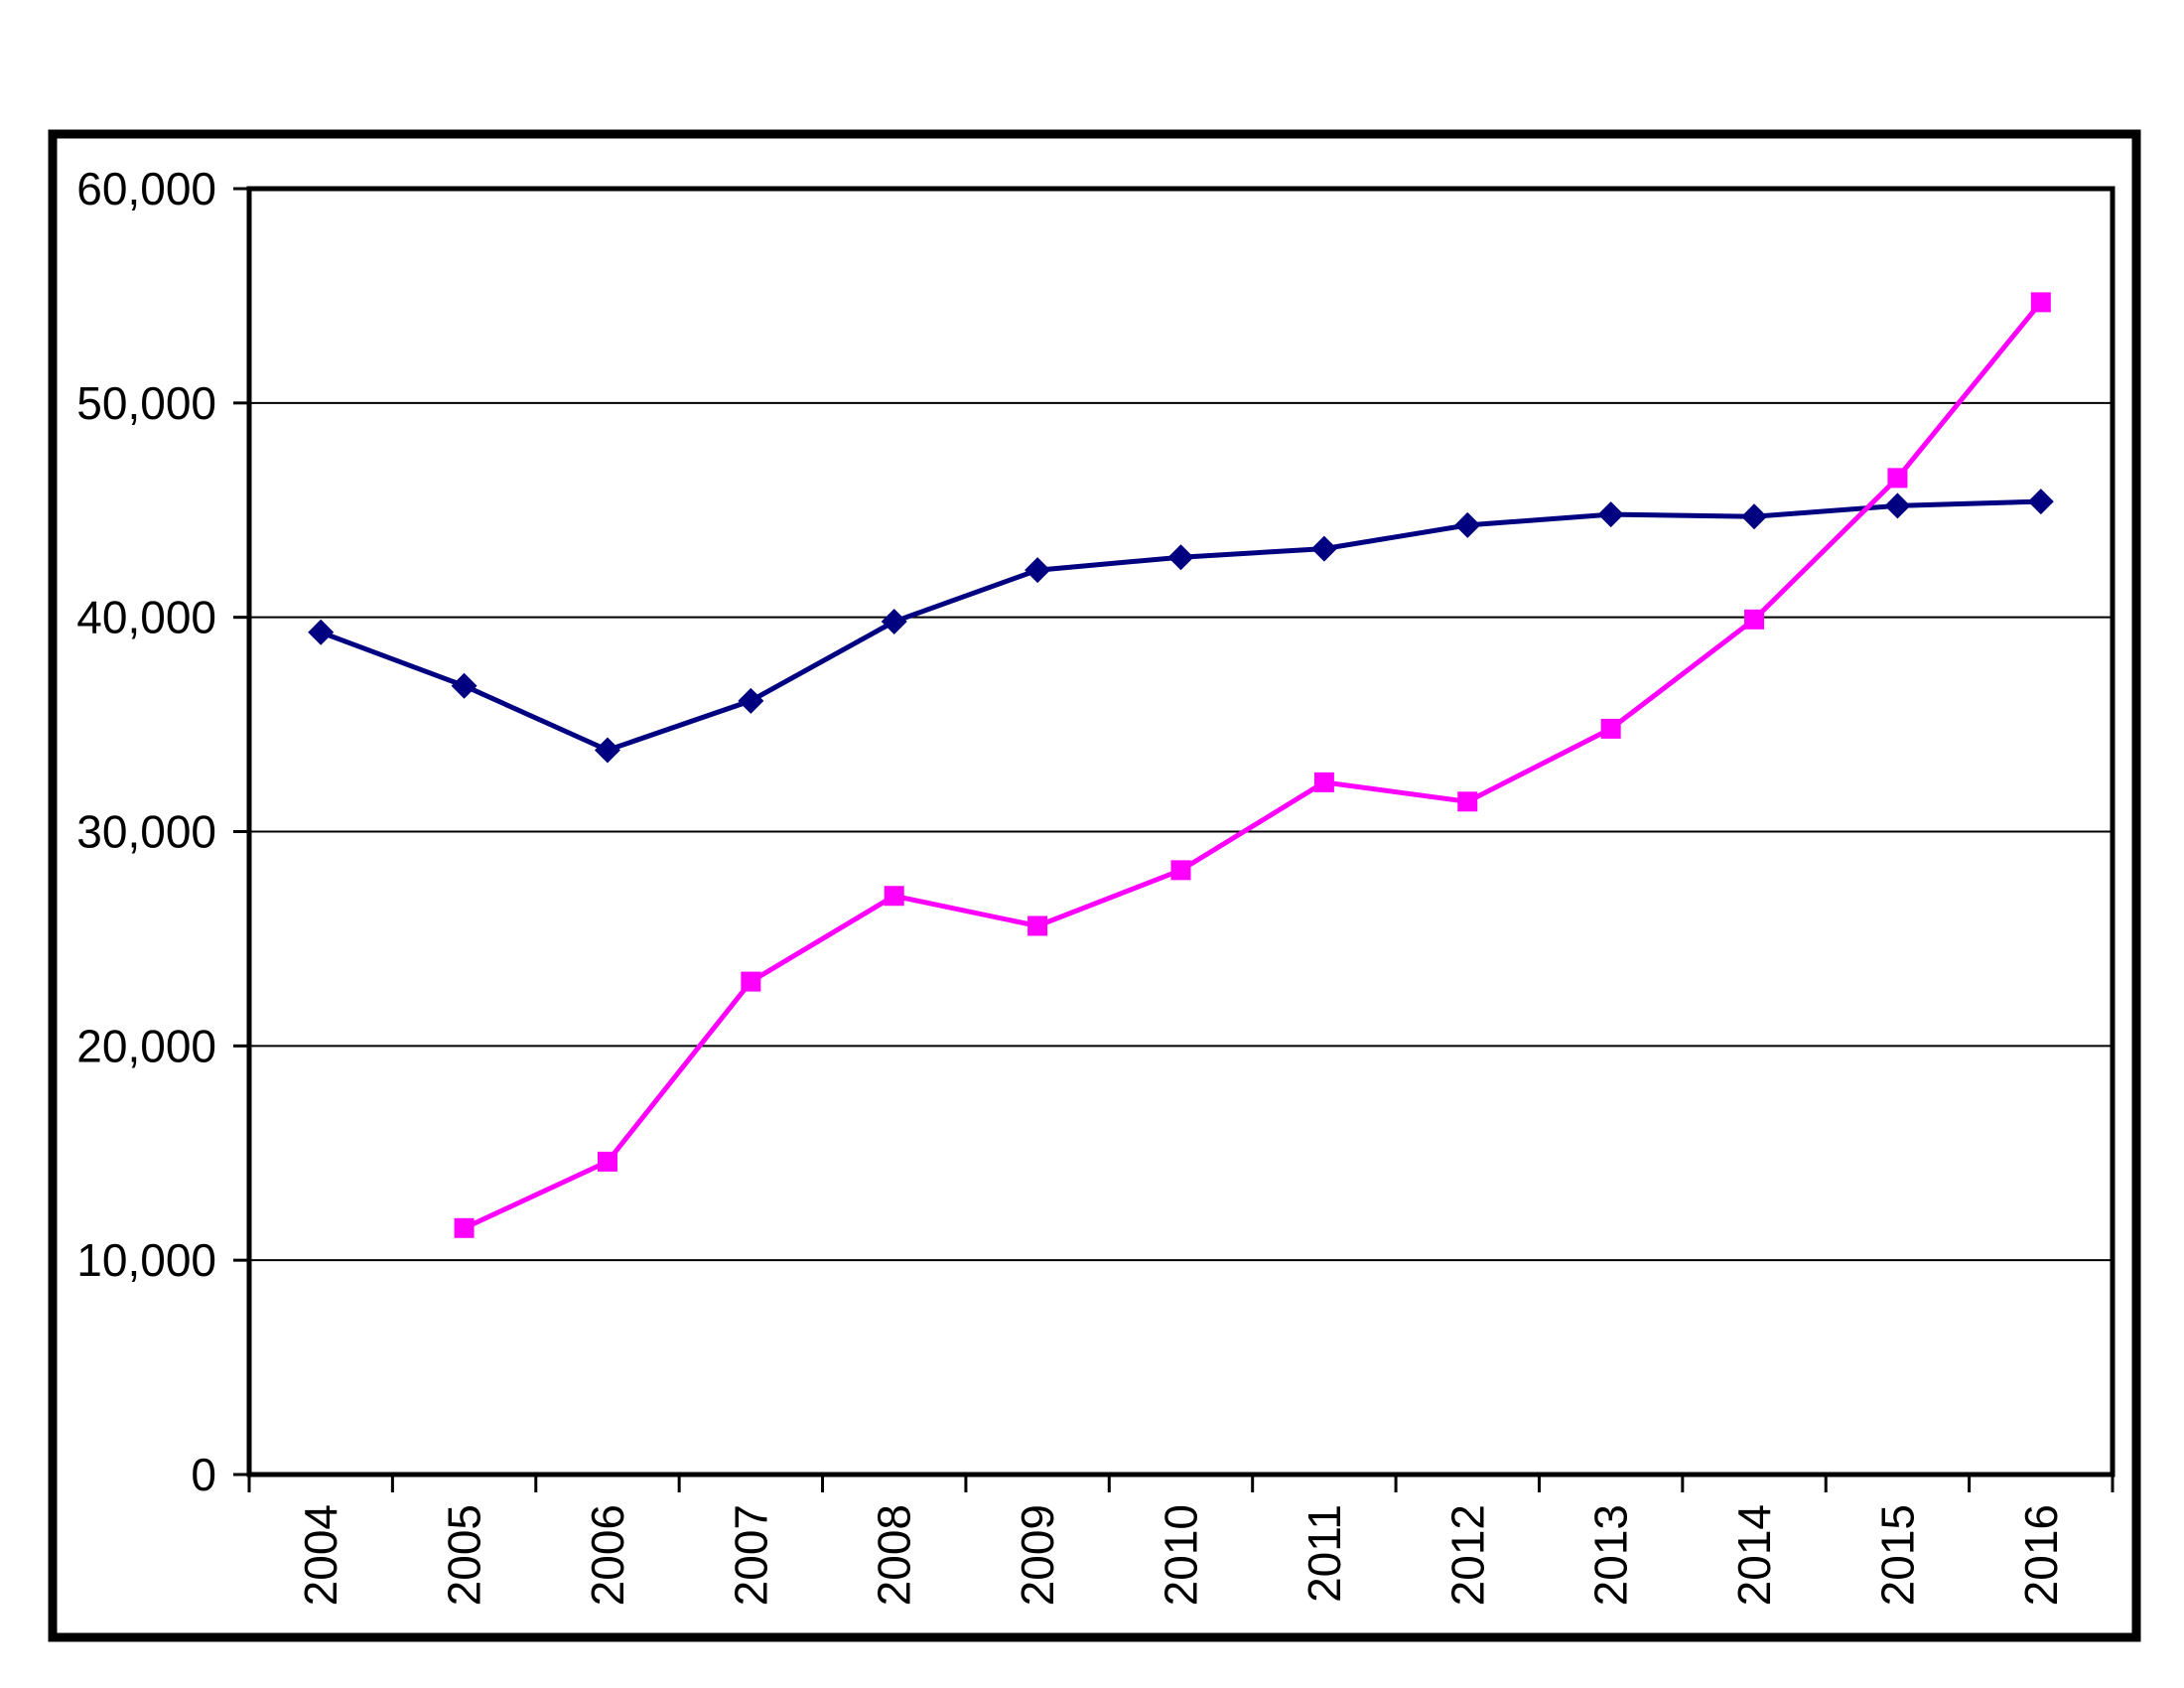 This screenshot has width=2184, height=1688. Describe the element at coordinates (320, 1555) in the screenshot. I see `x-axis-label: 2004` at that location.